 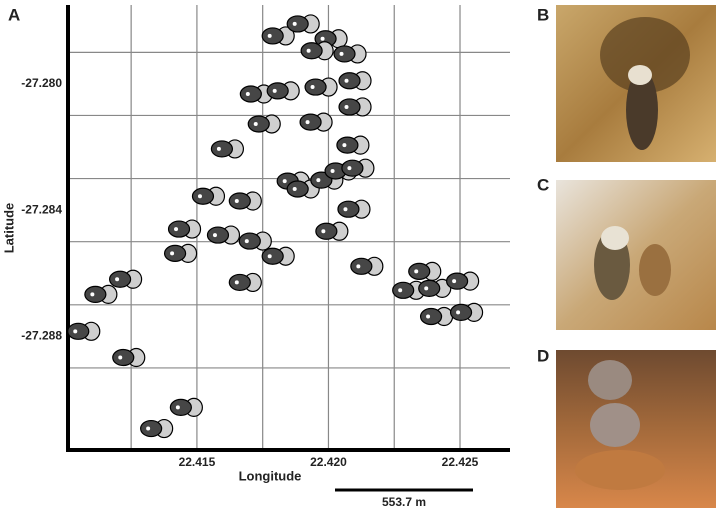 What do you see at coordinates (543, 184) in the screenshot?
I see `panel-label: C` at bounding box center [543, 184].